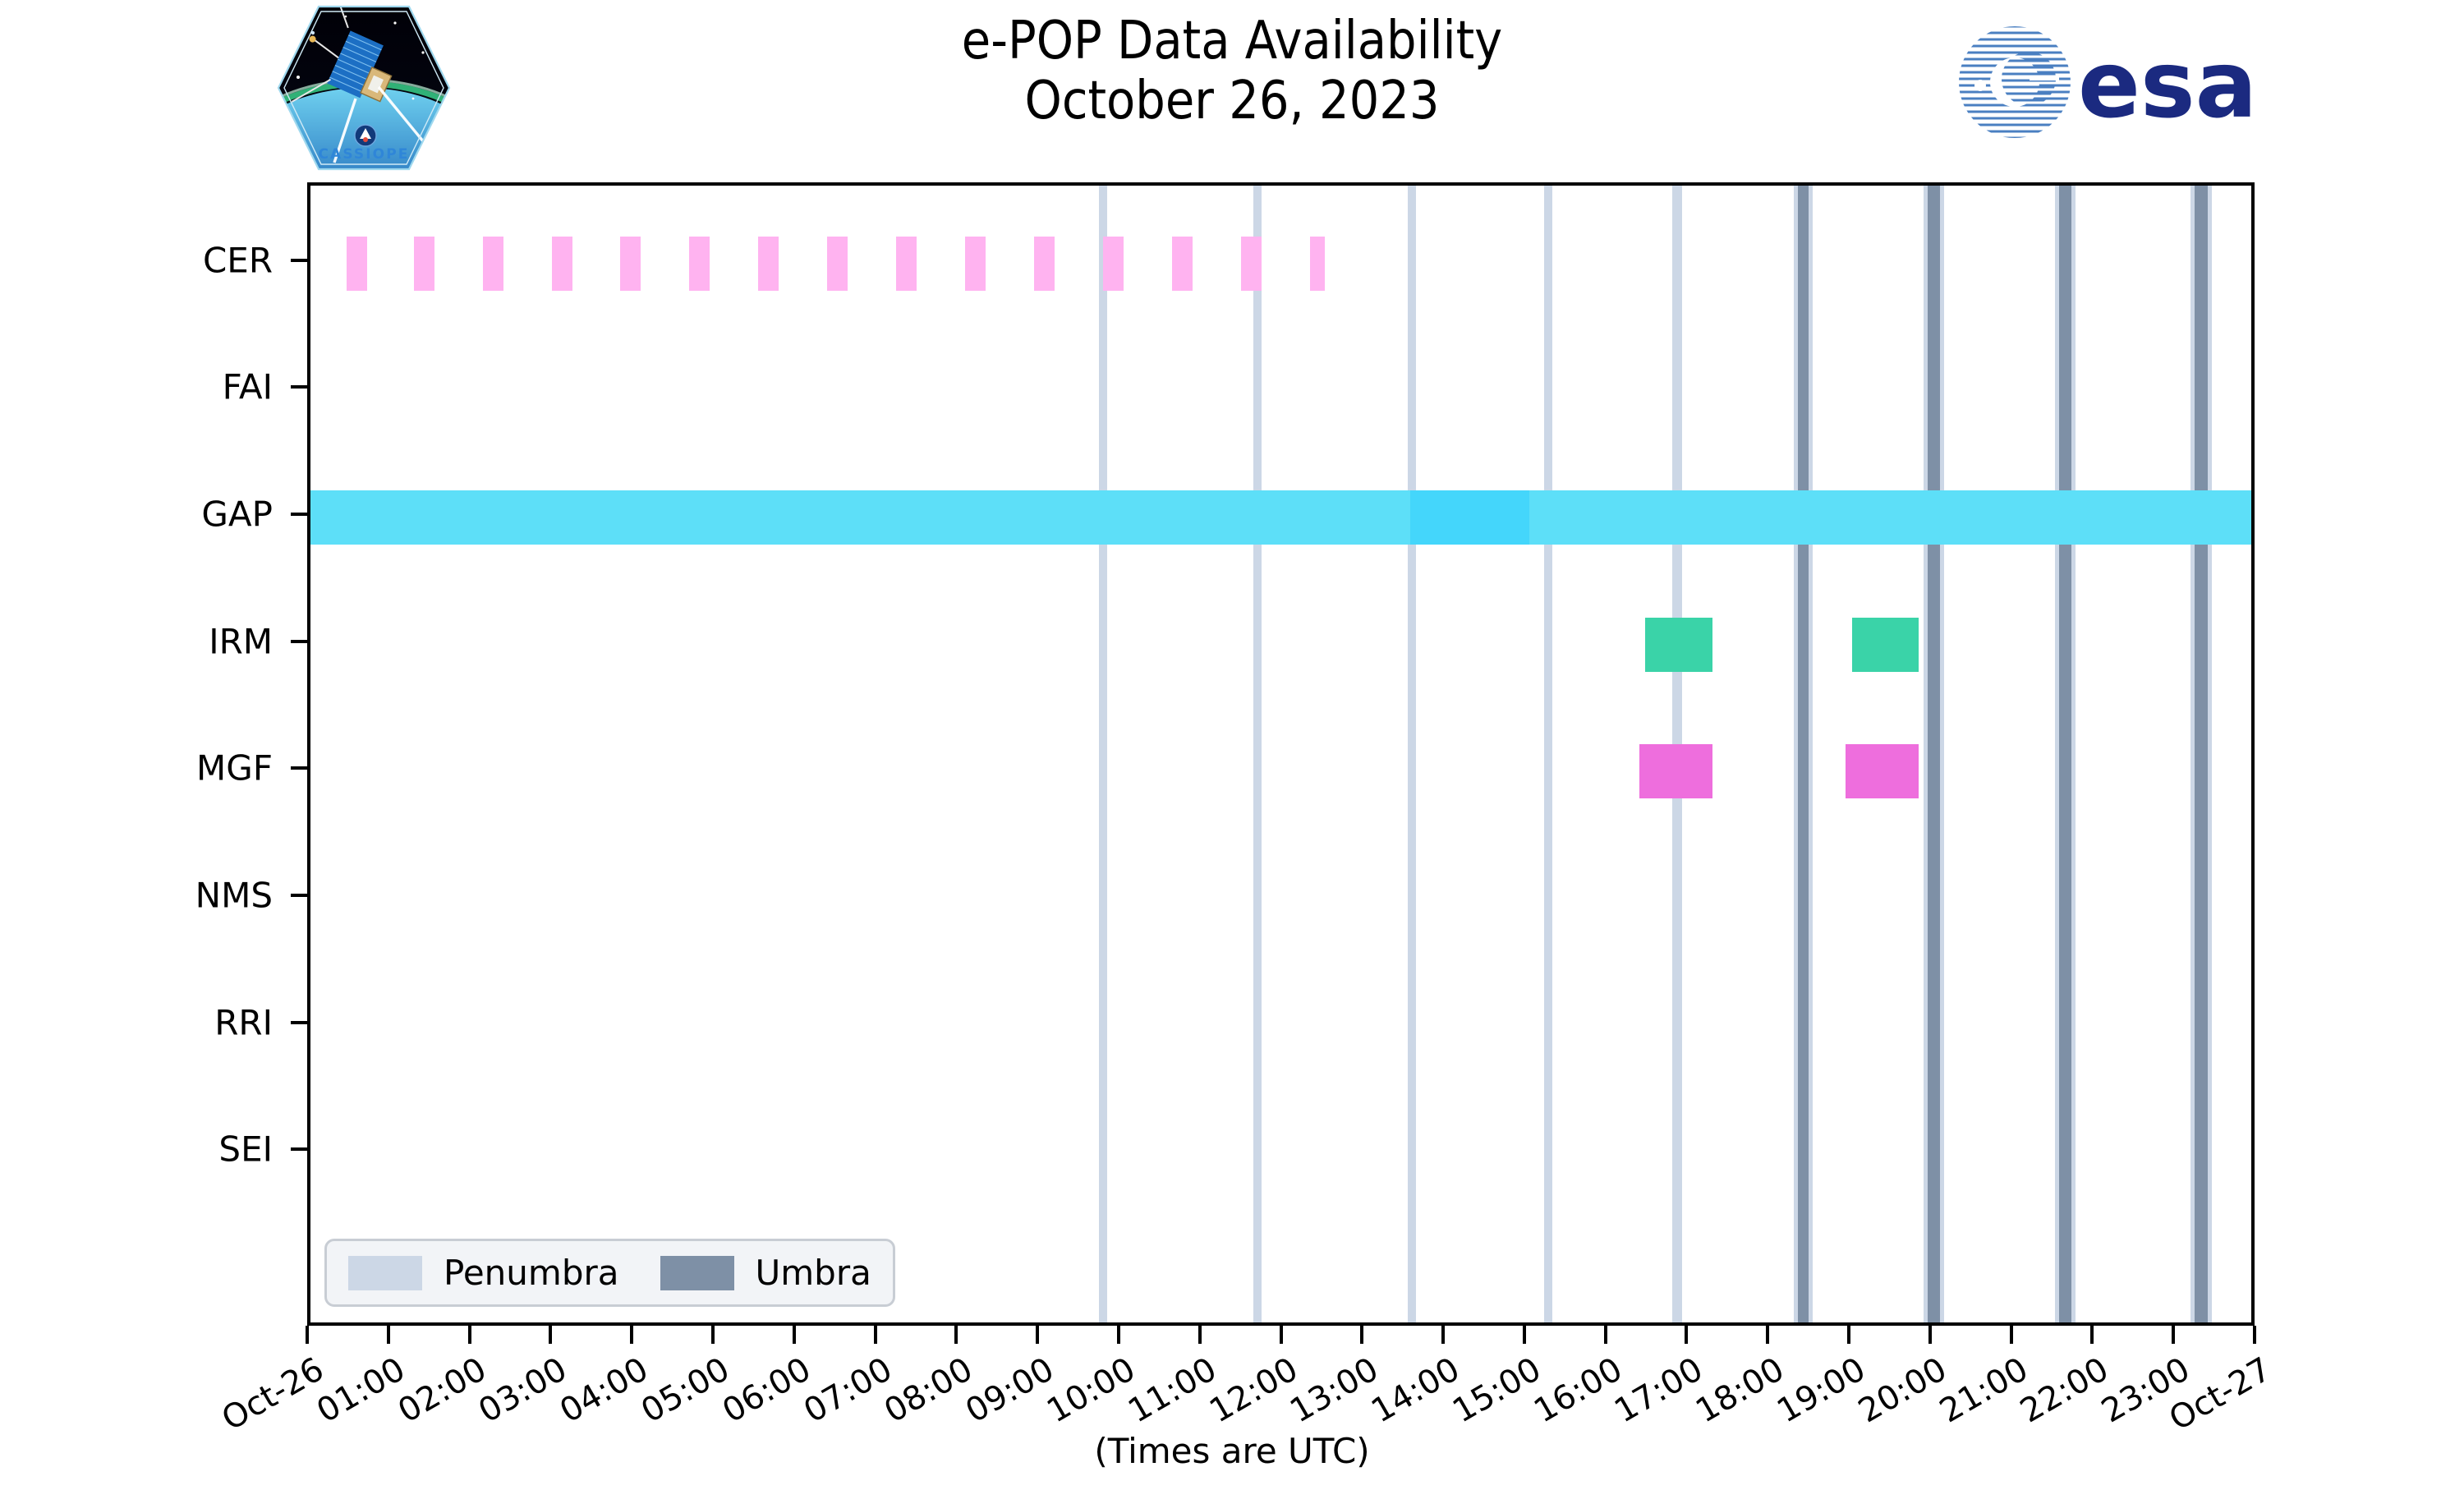  What do you see at coordinates (1232, 41) in the screenshot?
I see `title-line-1: e-POP Data Availability` at bounding box center [1232, 41].